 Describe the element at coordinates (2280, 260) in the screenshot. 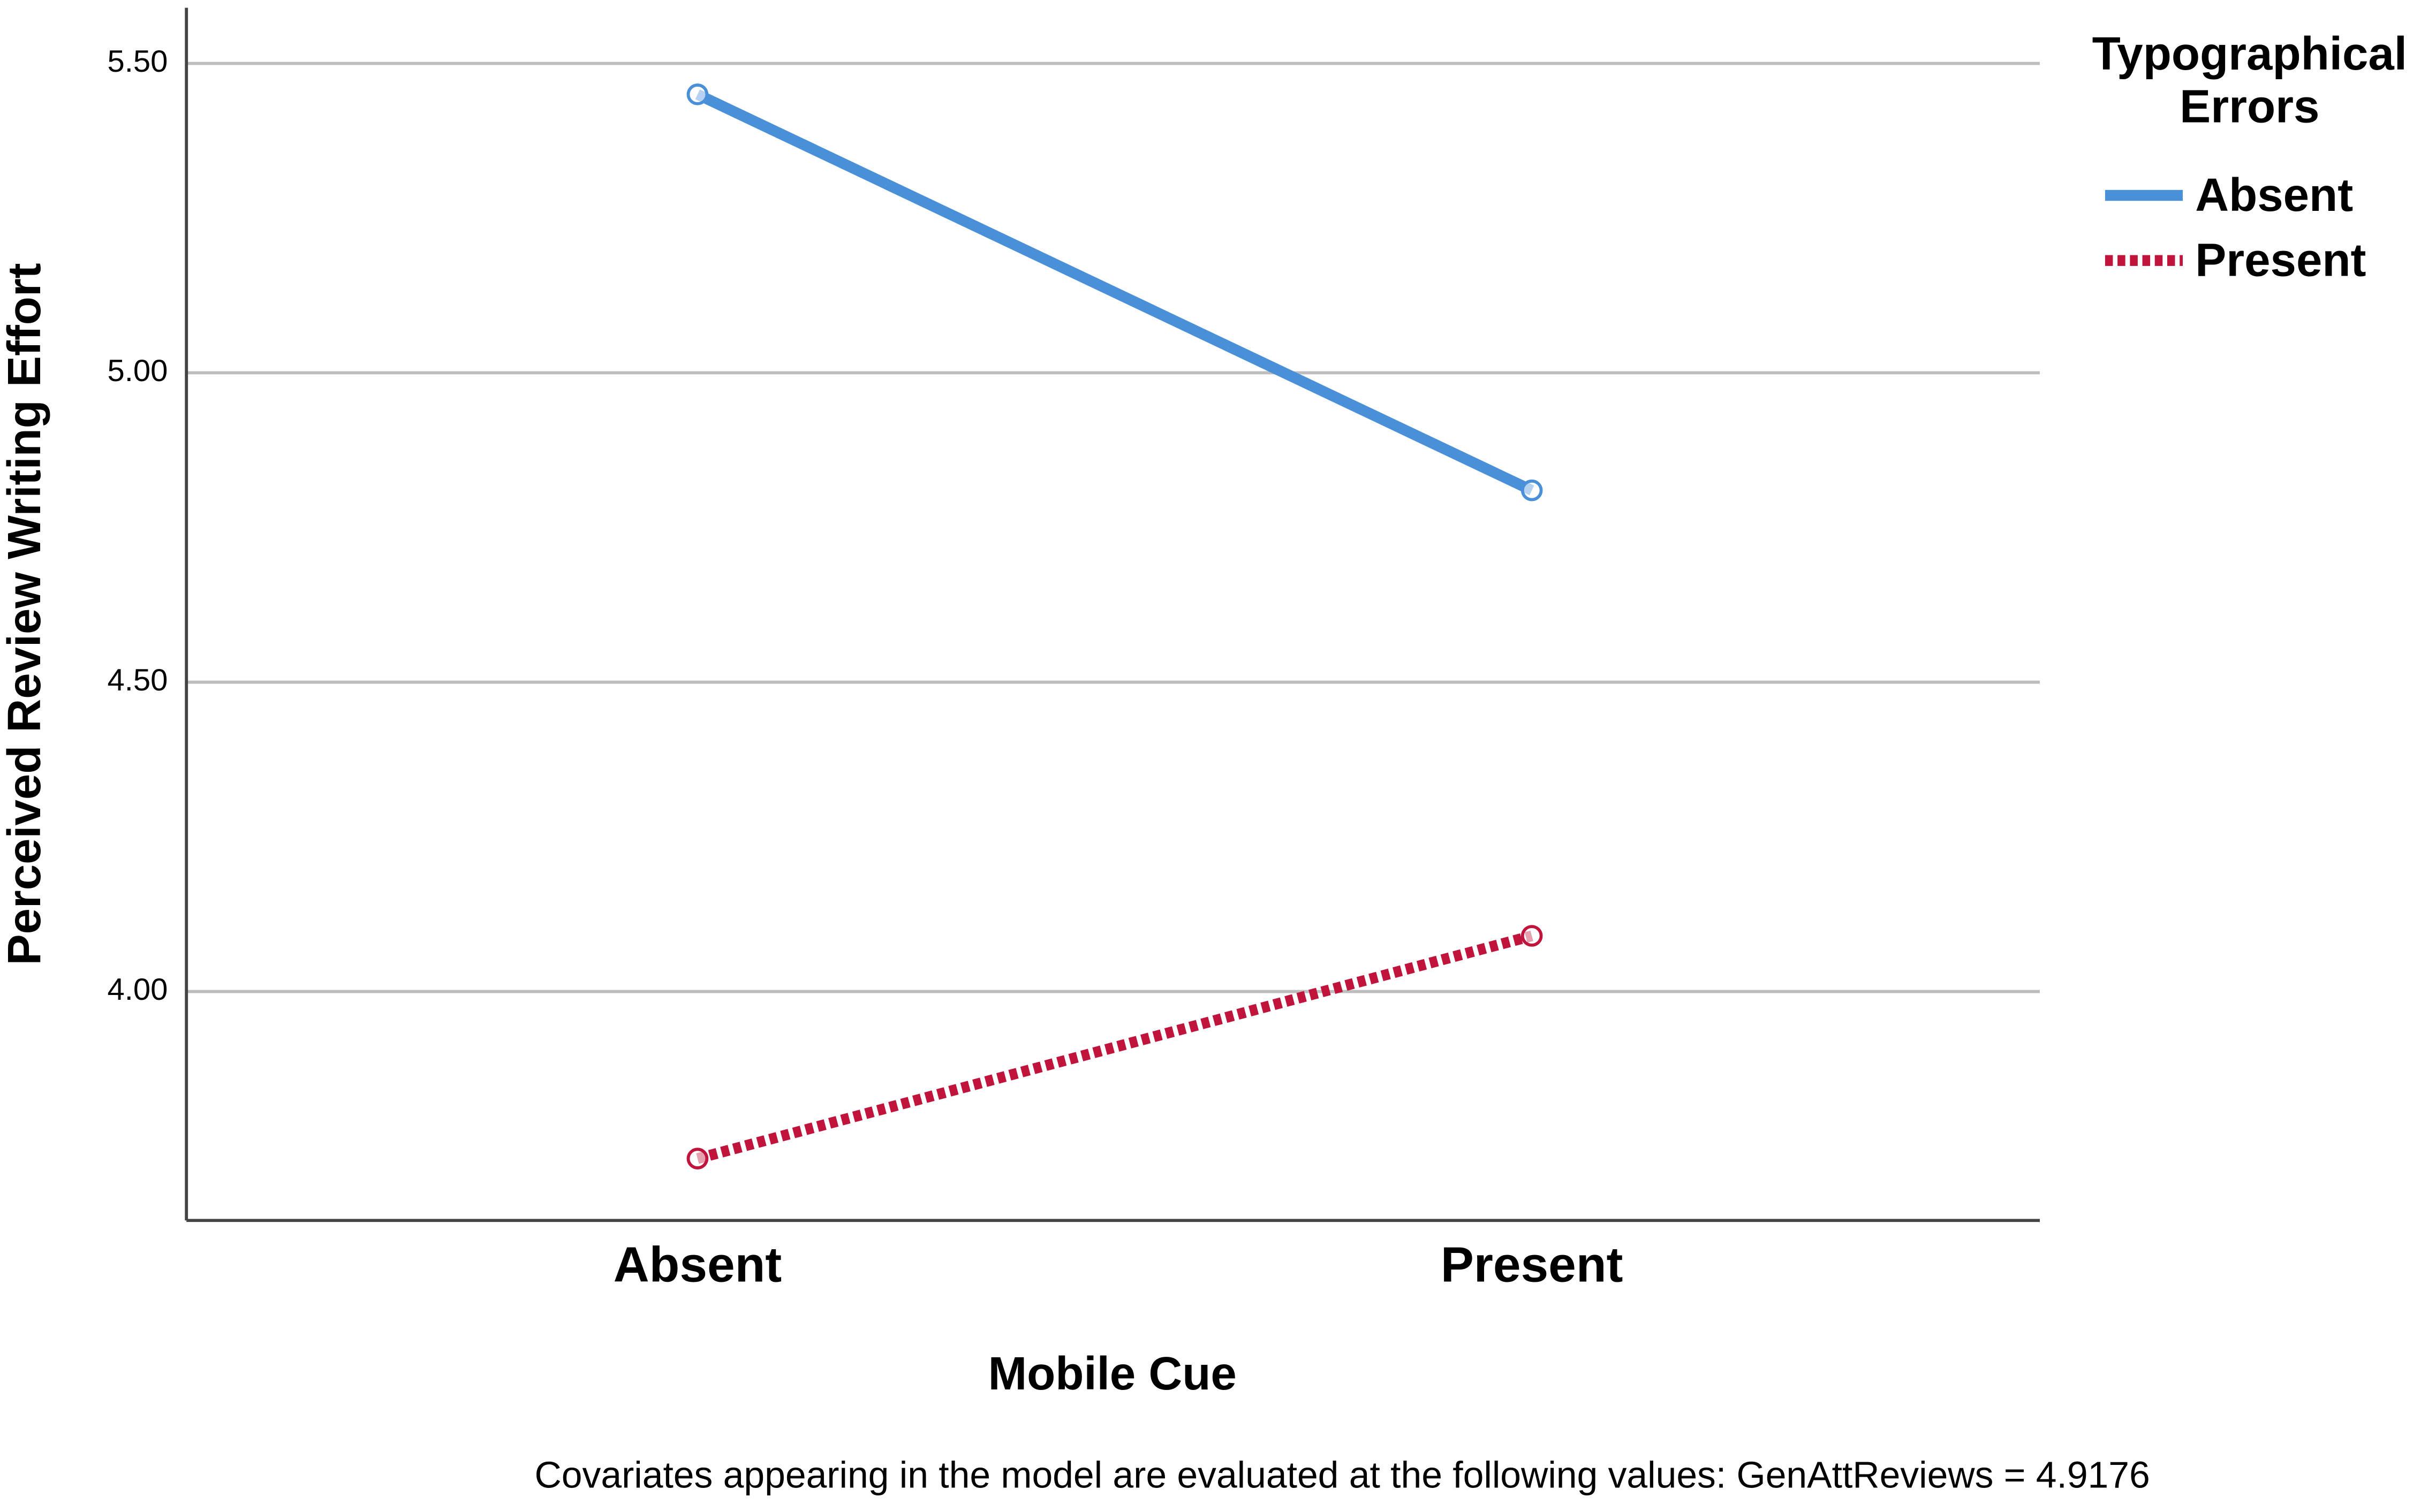

I see `legend-label: Present` at that location.